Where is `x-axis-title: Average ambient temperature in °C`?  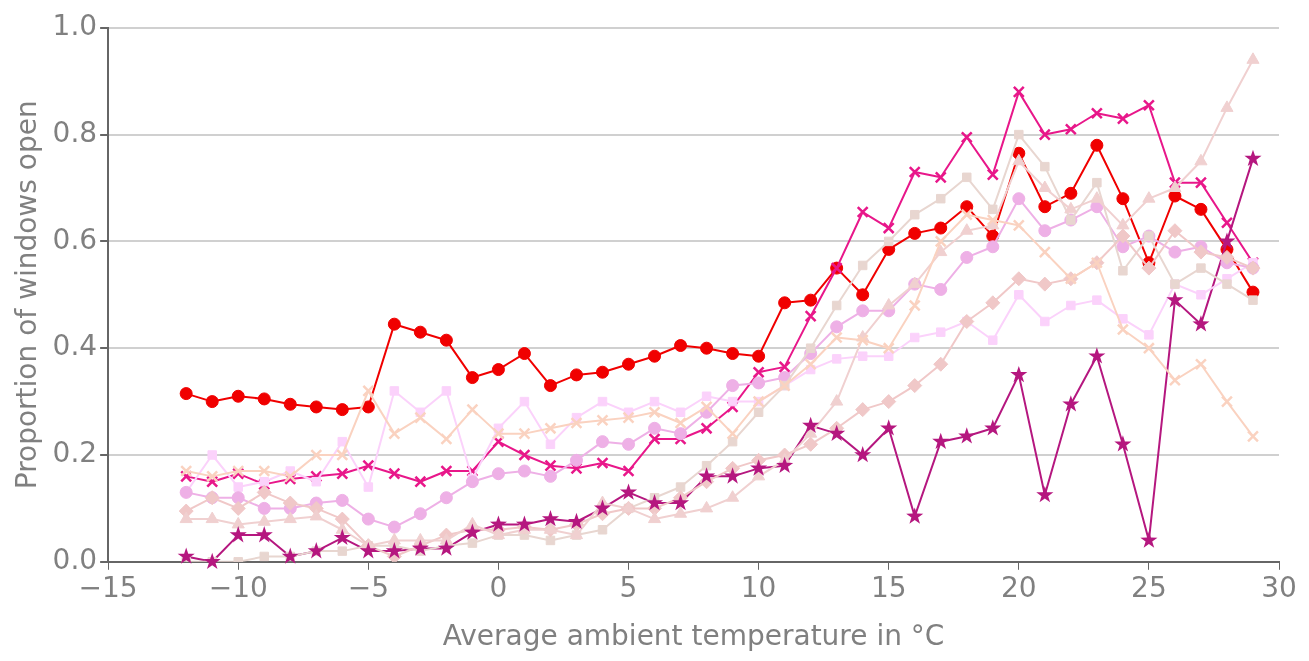
x-axis-title: Average ambient temperature in °C is located at coordinates (693, 635).